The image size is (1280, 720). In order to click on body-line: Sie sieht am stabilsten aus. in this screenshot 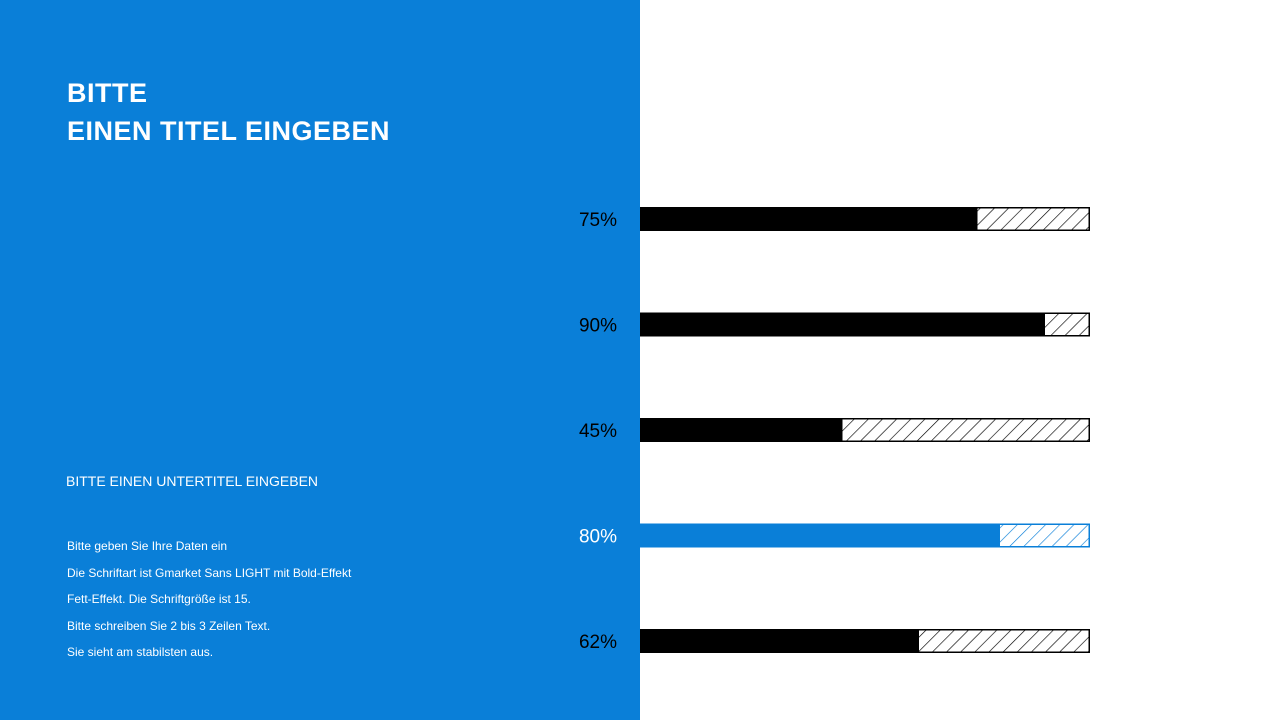, I will do `click(140, 652)`.